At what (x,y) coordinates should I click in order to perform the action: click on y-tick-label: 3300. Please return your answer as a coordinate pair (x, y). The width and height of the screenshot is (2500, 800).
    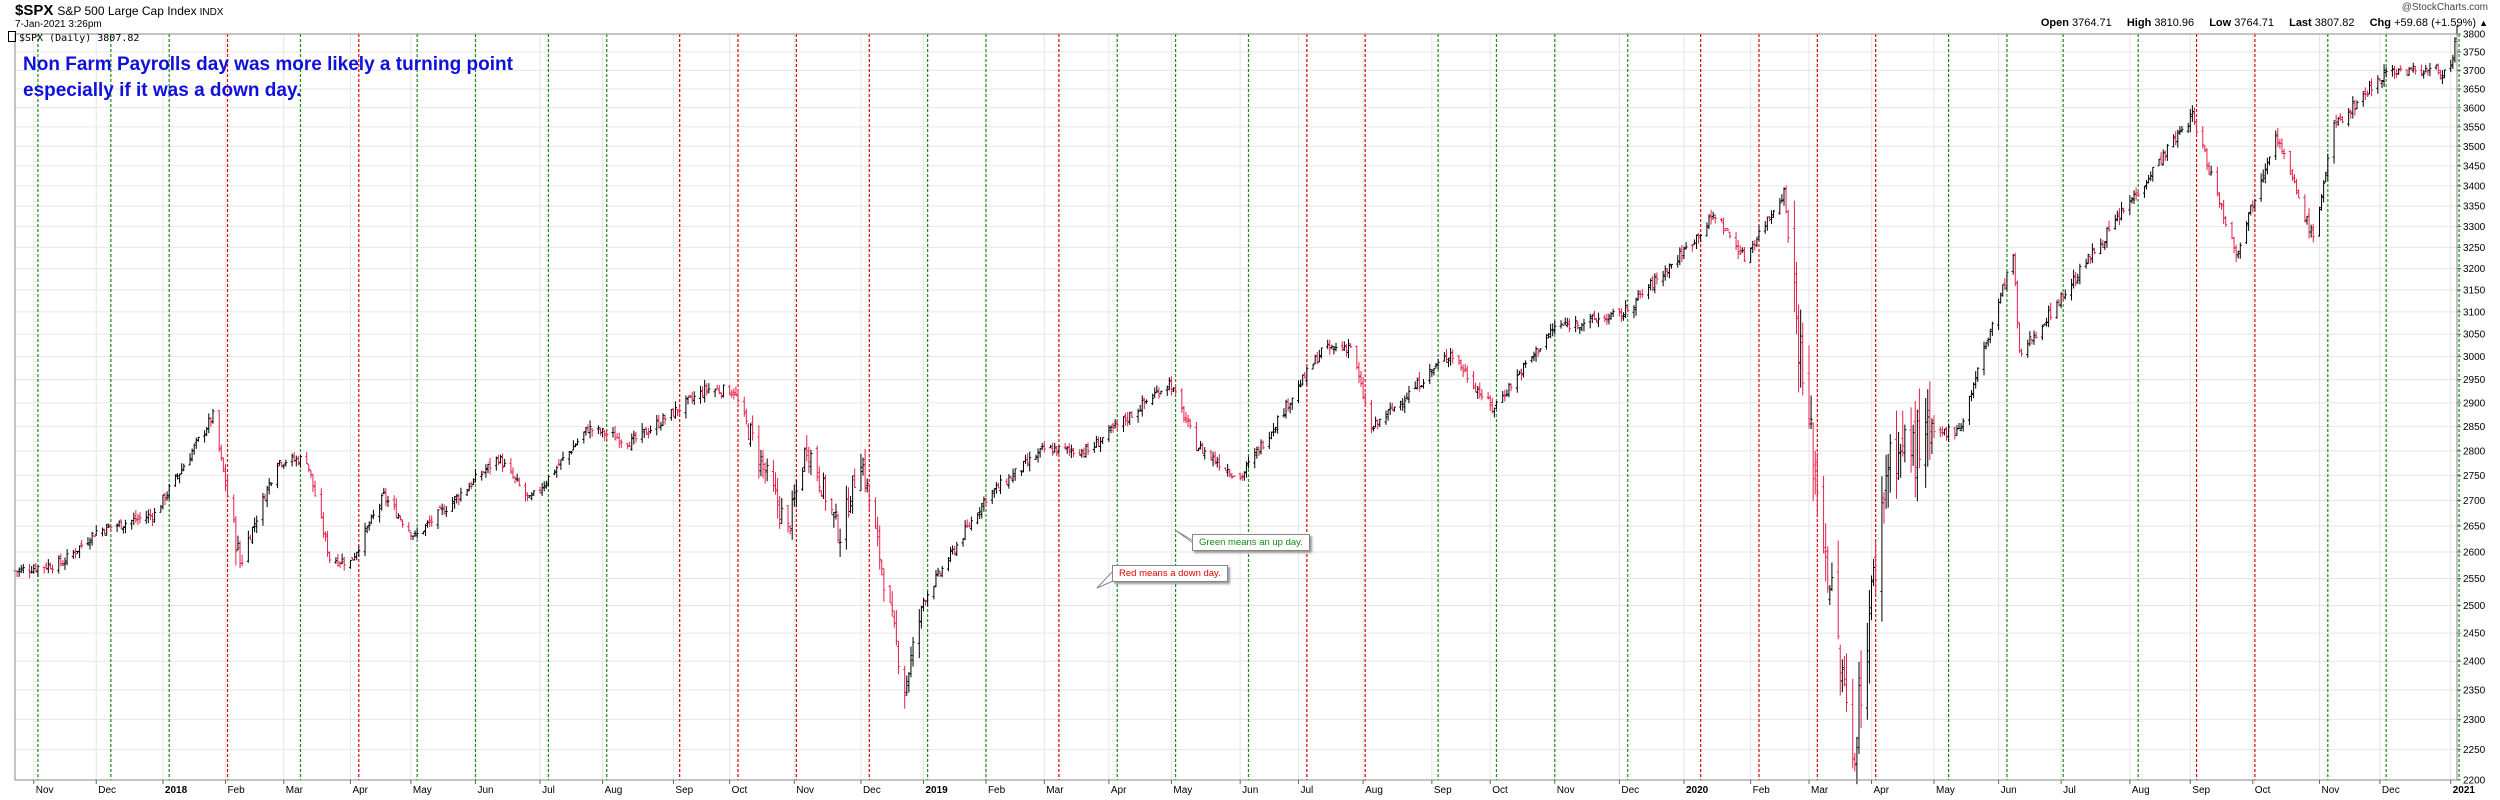
    Looking at the image, I should click on (2474, 227).